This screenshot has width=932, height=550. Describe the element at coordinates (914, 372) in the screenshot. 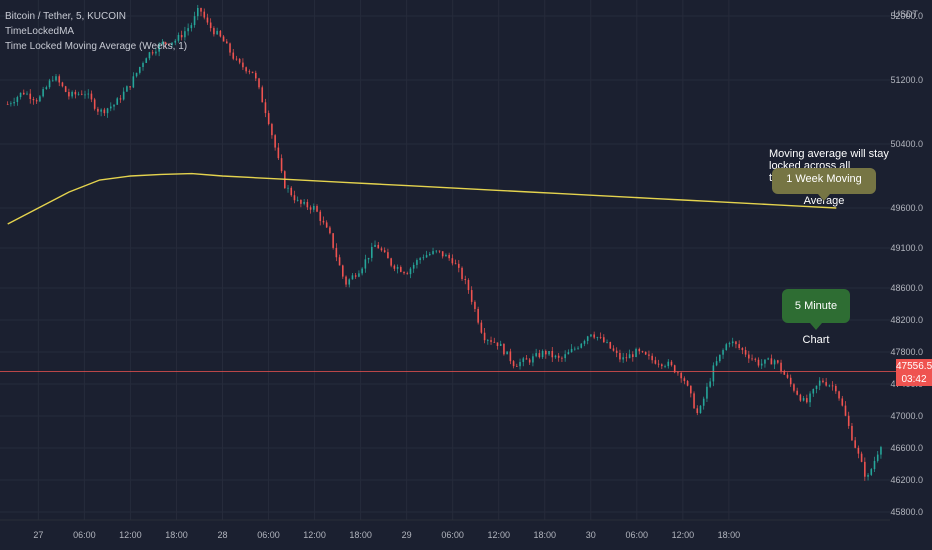

I see `current-price-badge: 47556.5 03:42` at that location.